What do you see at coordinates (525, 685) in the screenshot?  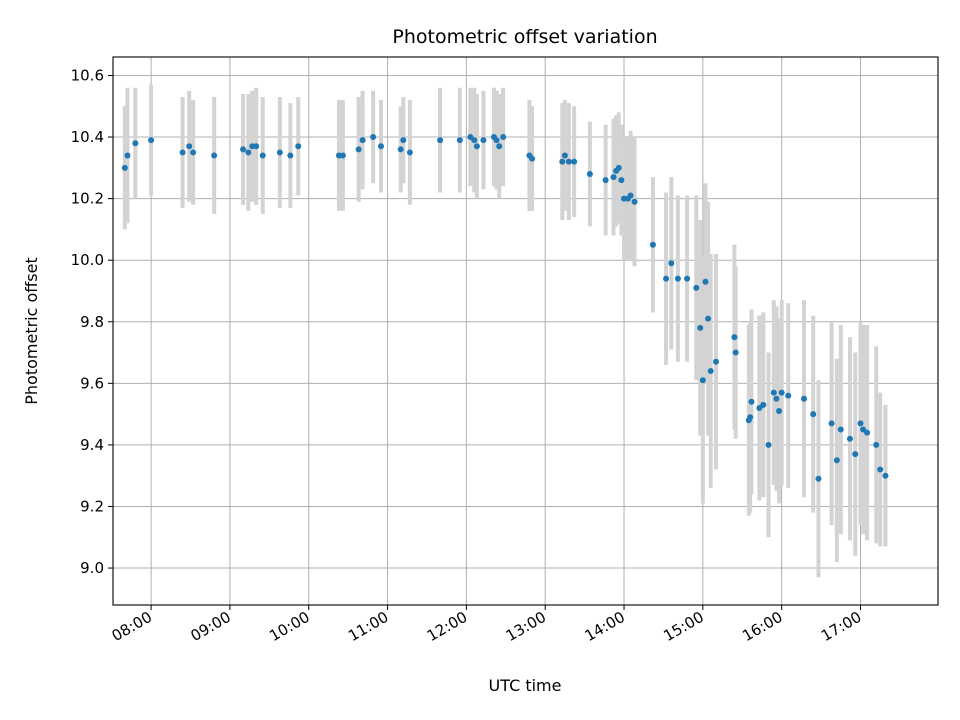 I see `x-axis-title: UTC time` at bounding box center [525, 685].